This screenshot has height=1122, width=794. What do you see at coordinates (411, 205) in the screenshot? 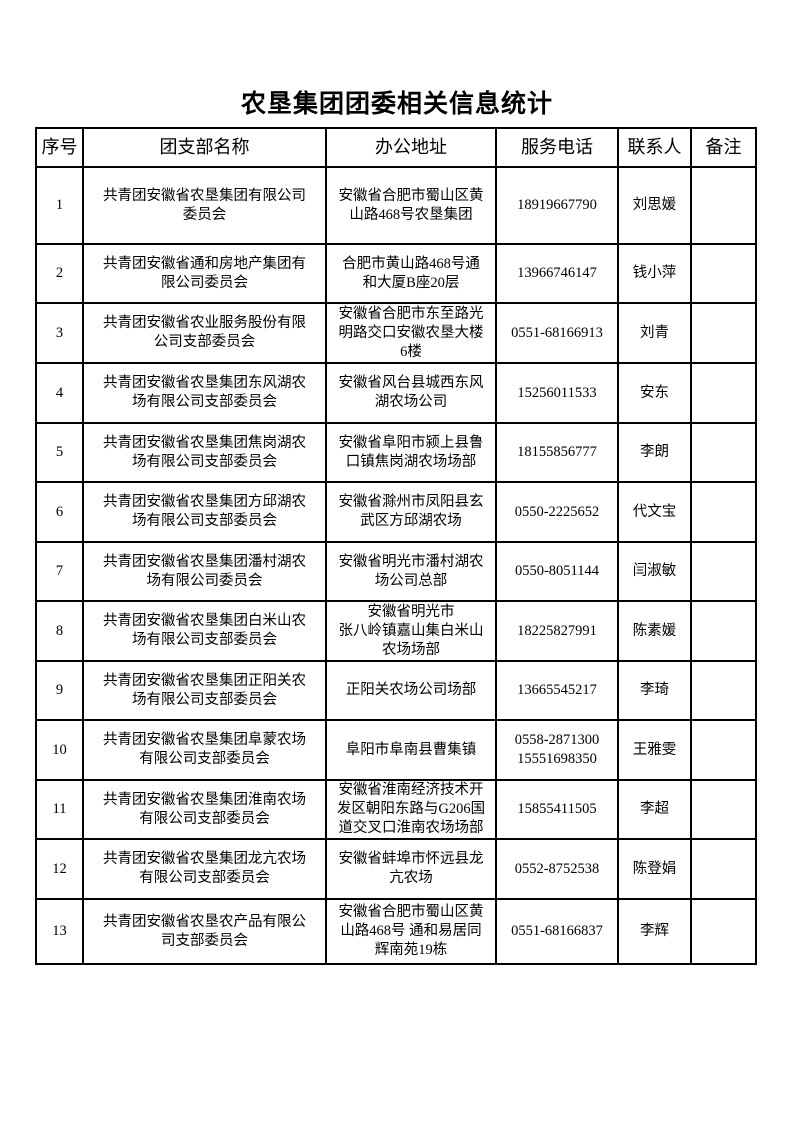
I see `cell-address: 安徽省合肥市蜀山区黄 山路468号农垦集团` at bounding box center [411, 205].